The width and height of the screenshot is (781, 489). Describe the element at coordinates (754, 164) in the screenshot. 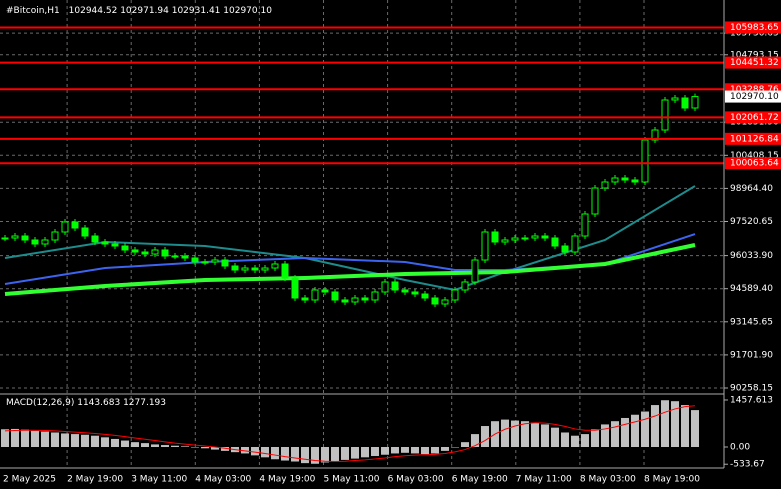

I see `level-label: 100063.64` at that location.